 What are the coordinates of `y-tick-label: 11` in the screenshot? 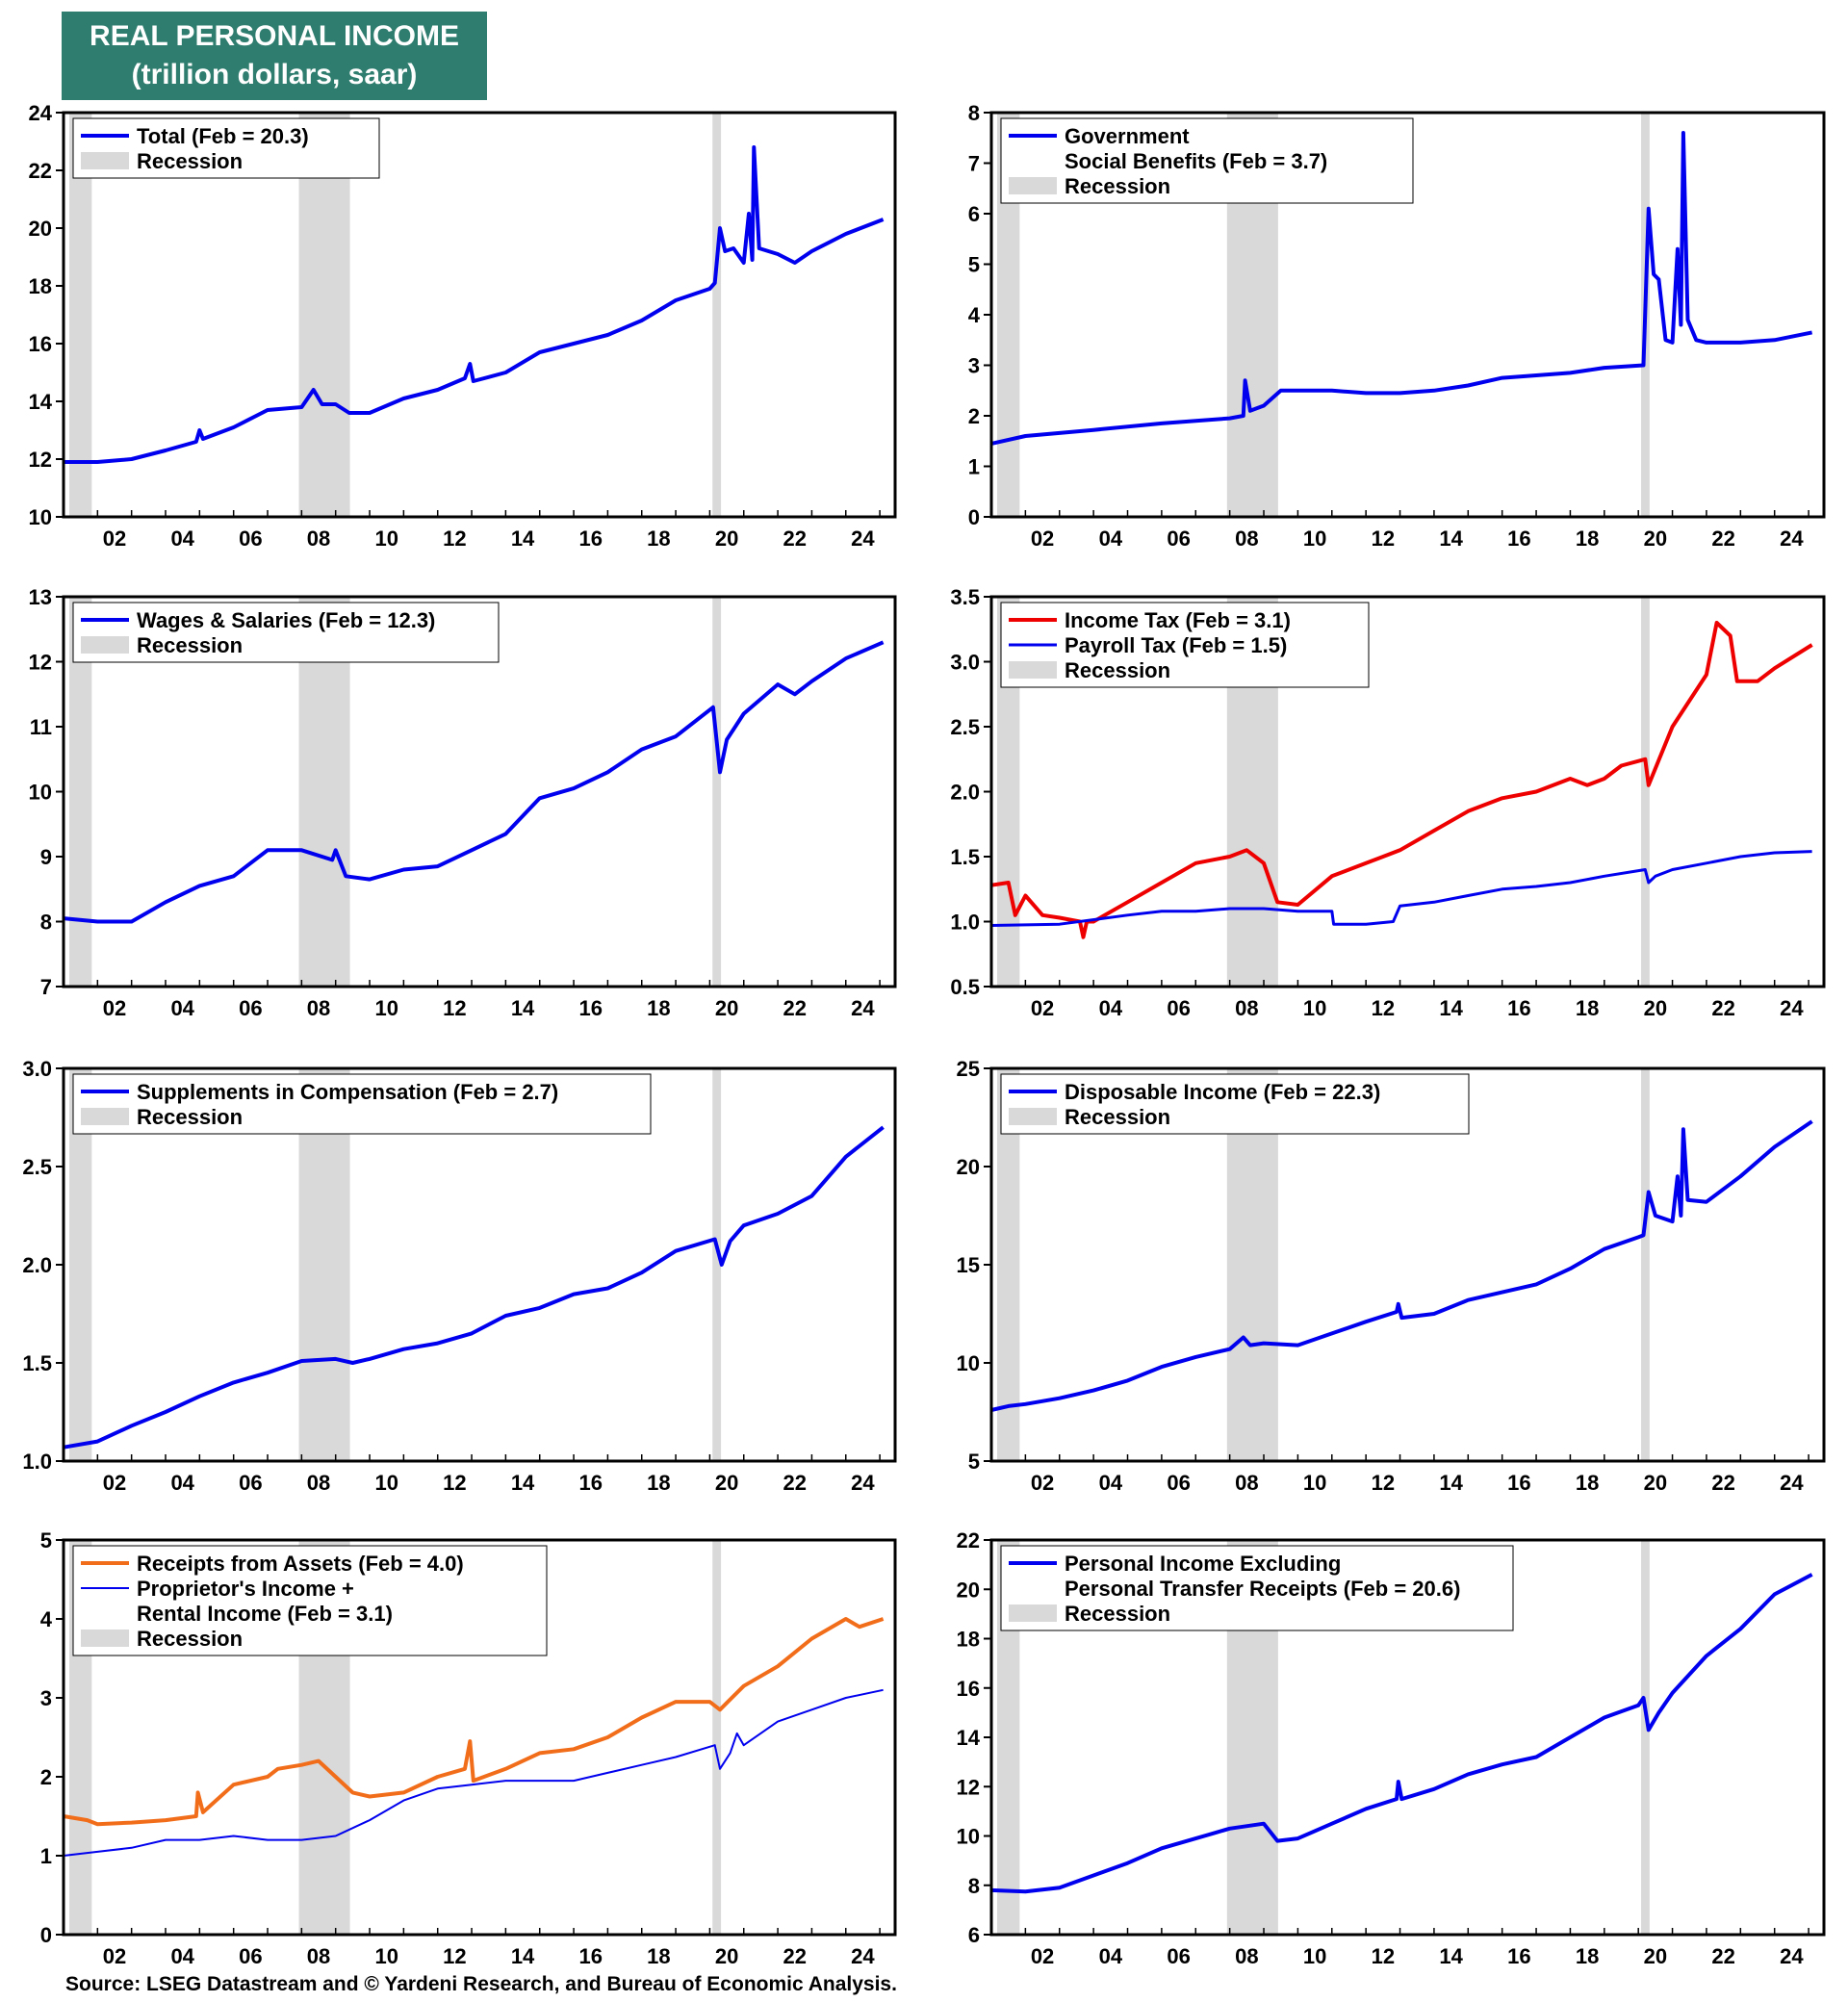 It's located at (41, 727).